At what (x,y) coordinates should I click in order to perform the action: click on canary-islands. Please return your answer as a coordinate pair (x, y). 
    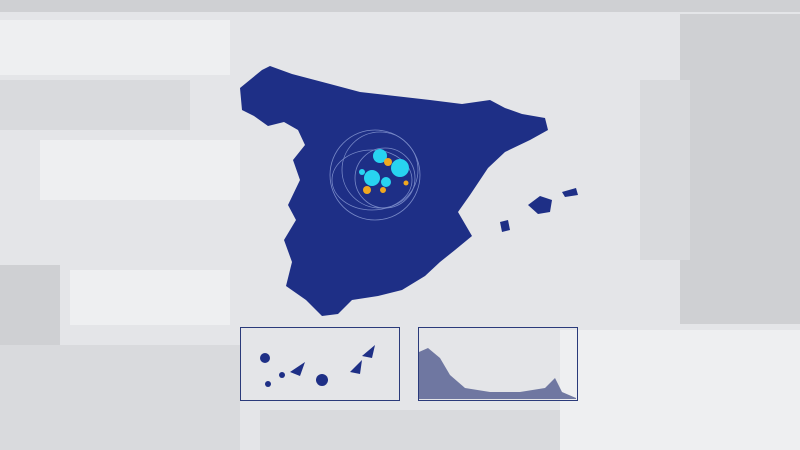
    Looking at the image, I should click on (317, 366).